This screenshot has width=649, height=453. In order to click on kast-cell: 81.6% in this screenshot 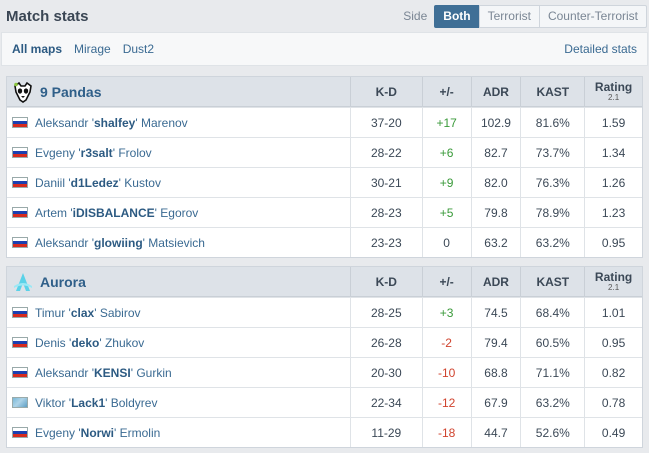, I will do `click(552, 122)`.